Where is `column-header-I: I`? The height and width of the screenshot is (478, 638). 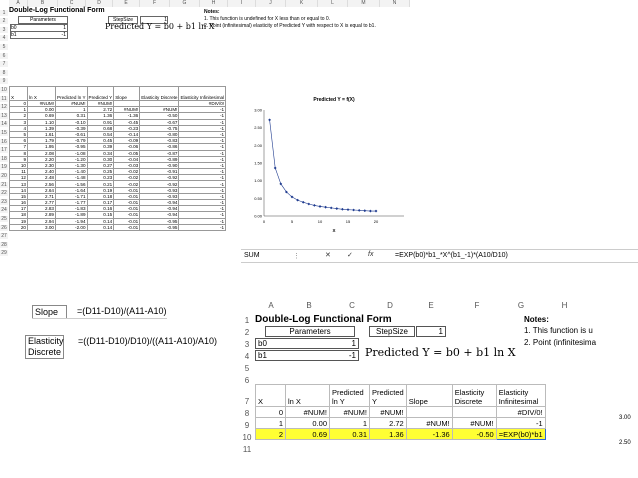 column-header-I: I is located at coordinates (242, 3).